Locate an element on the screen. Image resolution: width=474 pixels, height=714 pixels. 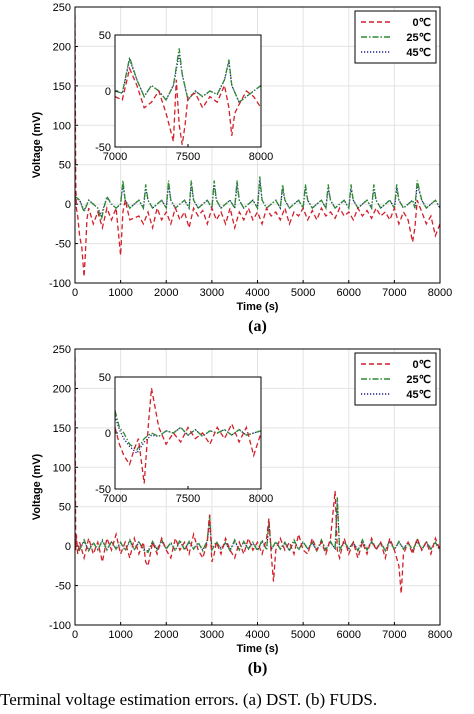
panel-label: (a) is located at coordinates (257, 326).